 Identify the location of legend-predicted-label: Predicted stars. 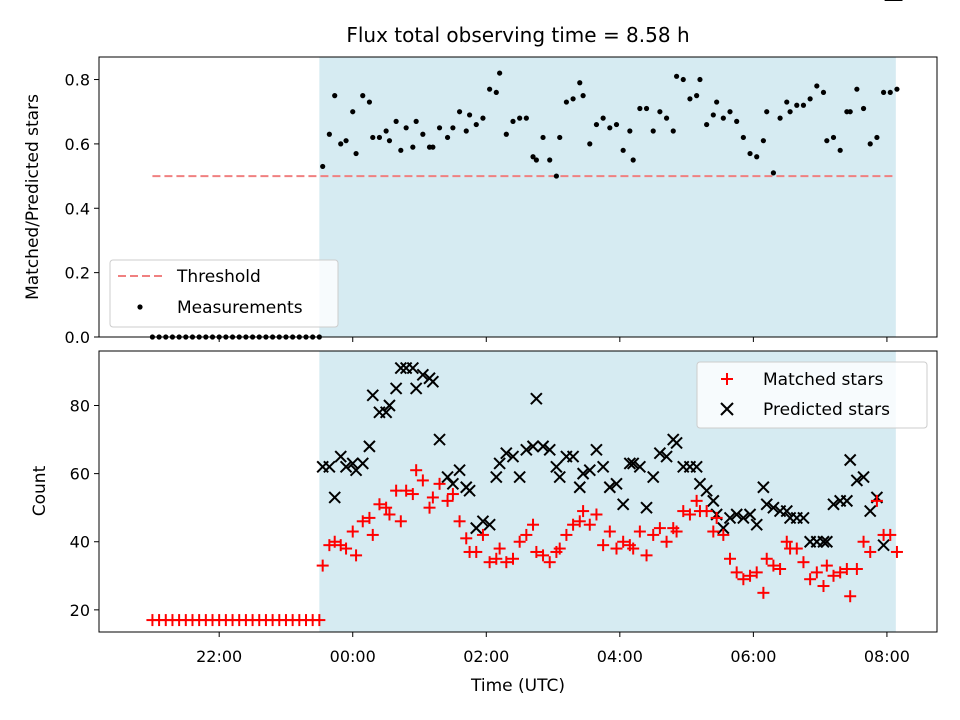
(826, 410).